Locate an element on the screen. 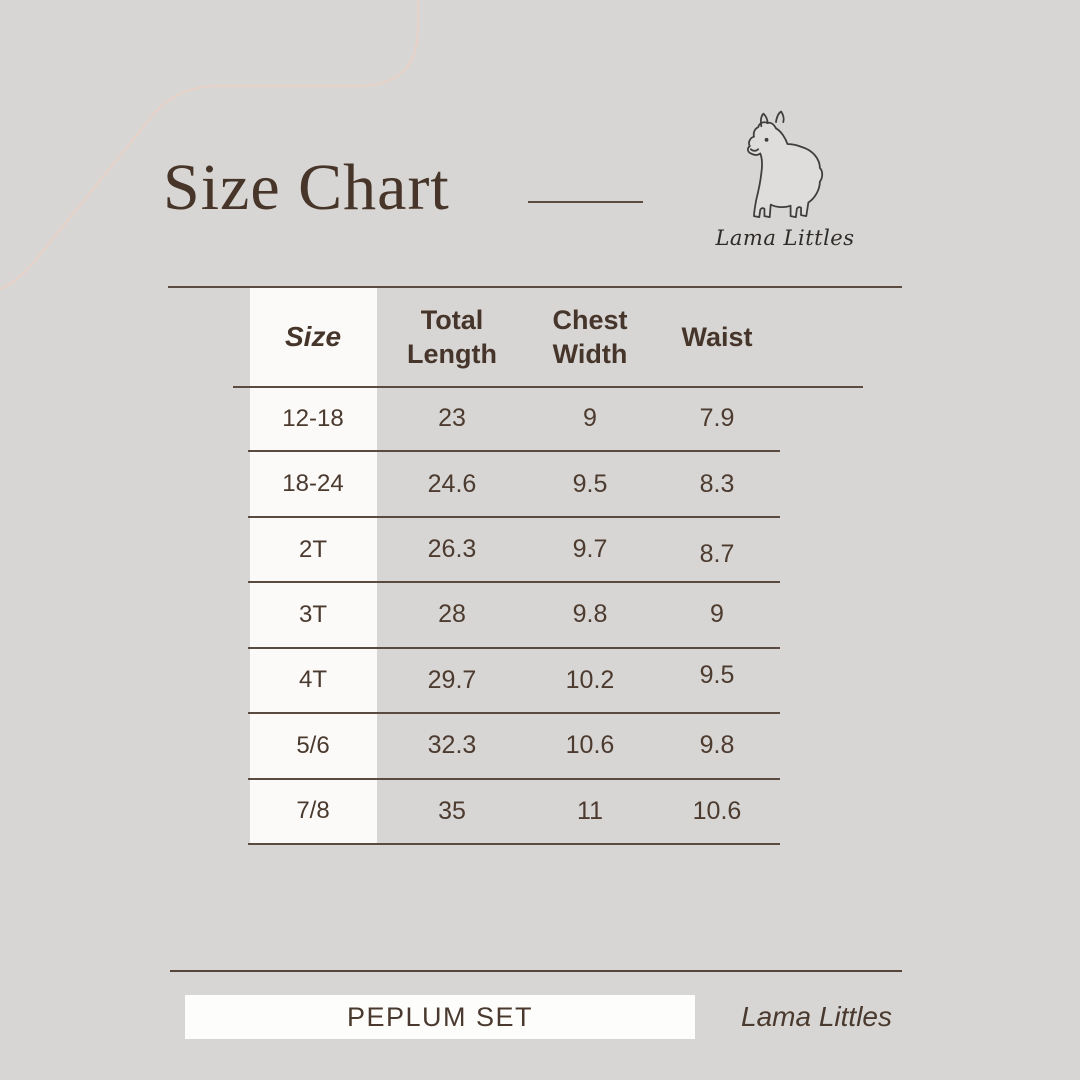  cell-value: 26.3 is located at coordinates (452, 549).